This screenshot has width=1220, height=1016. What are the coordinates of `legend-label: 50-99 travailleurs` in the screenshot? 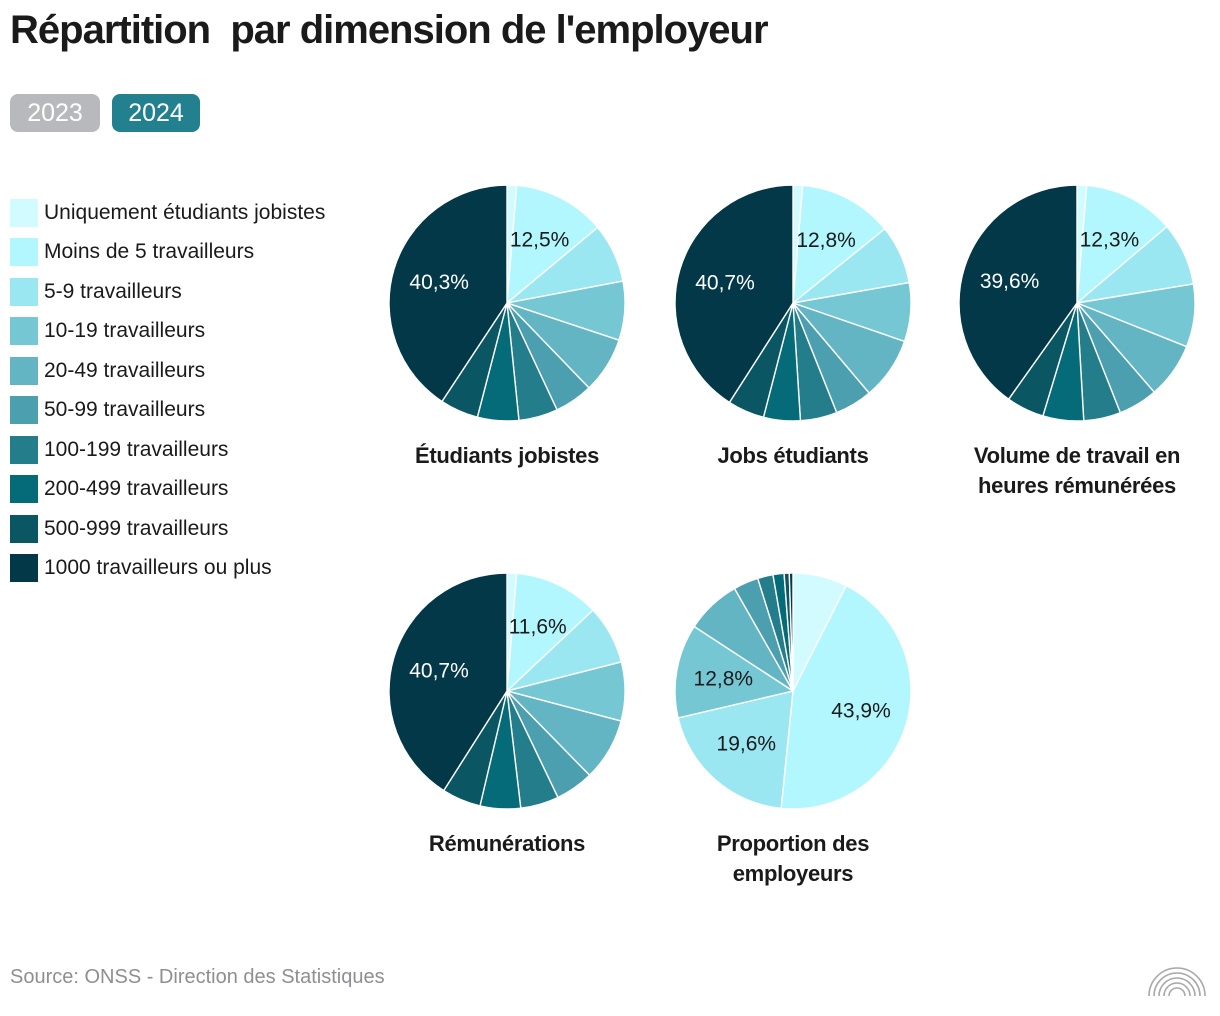 It's located at (125, 410).